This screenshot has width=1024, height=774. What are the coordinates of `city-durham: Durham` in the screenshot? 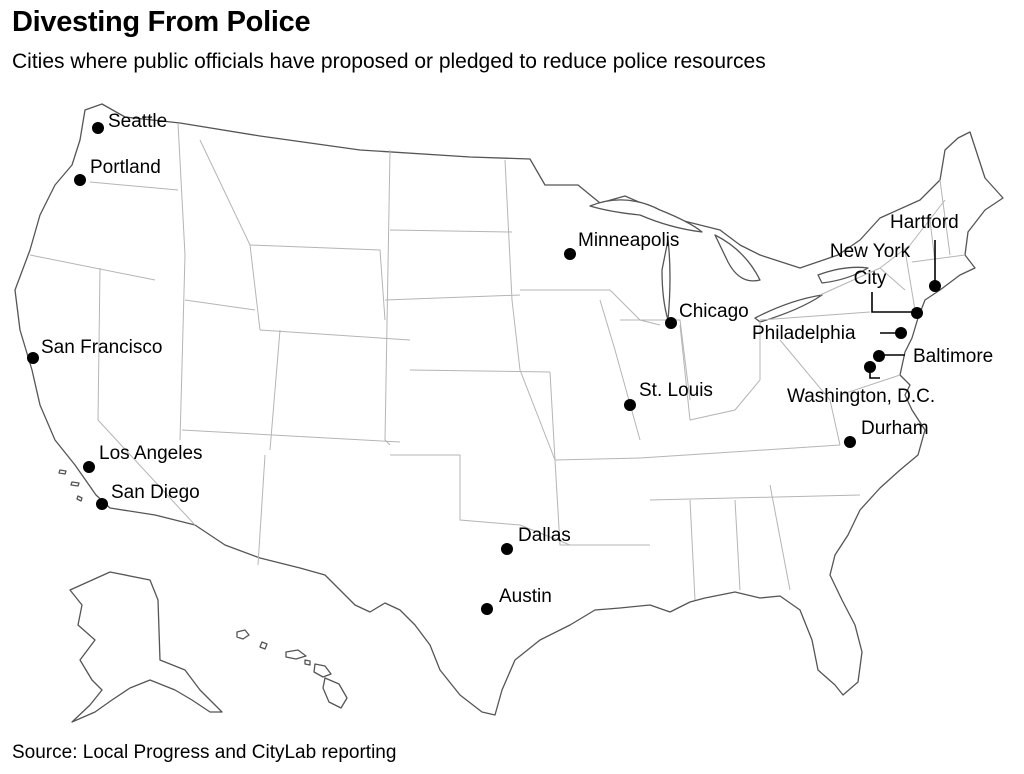 It's located at (886, 433).